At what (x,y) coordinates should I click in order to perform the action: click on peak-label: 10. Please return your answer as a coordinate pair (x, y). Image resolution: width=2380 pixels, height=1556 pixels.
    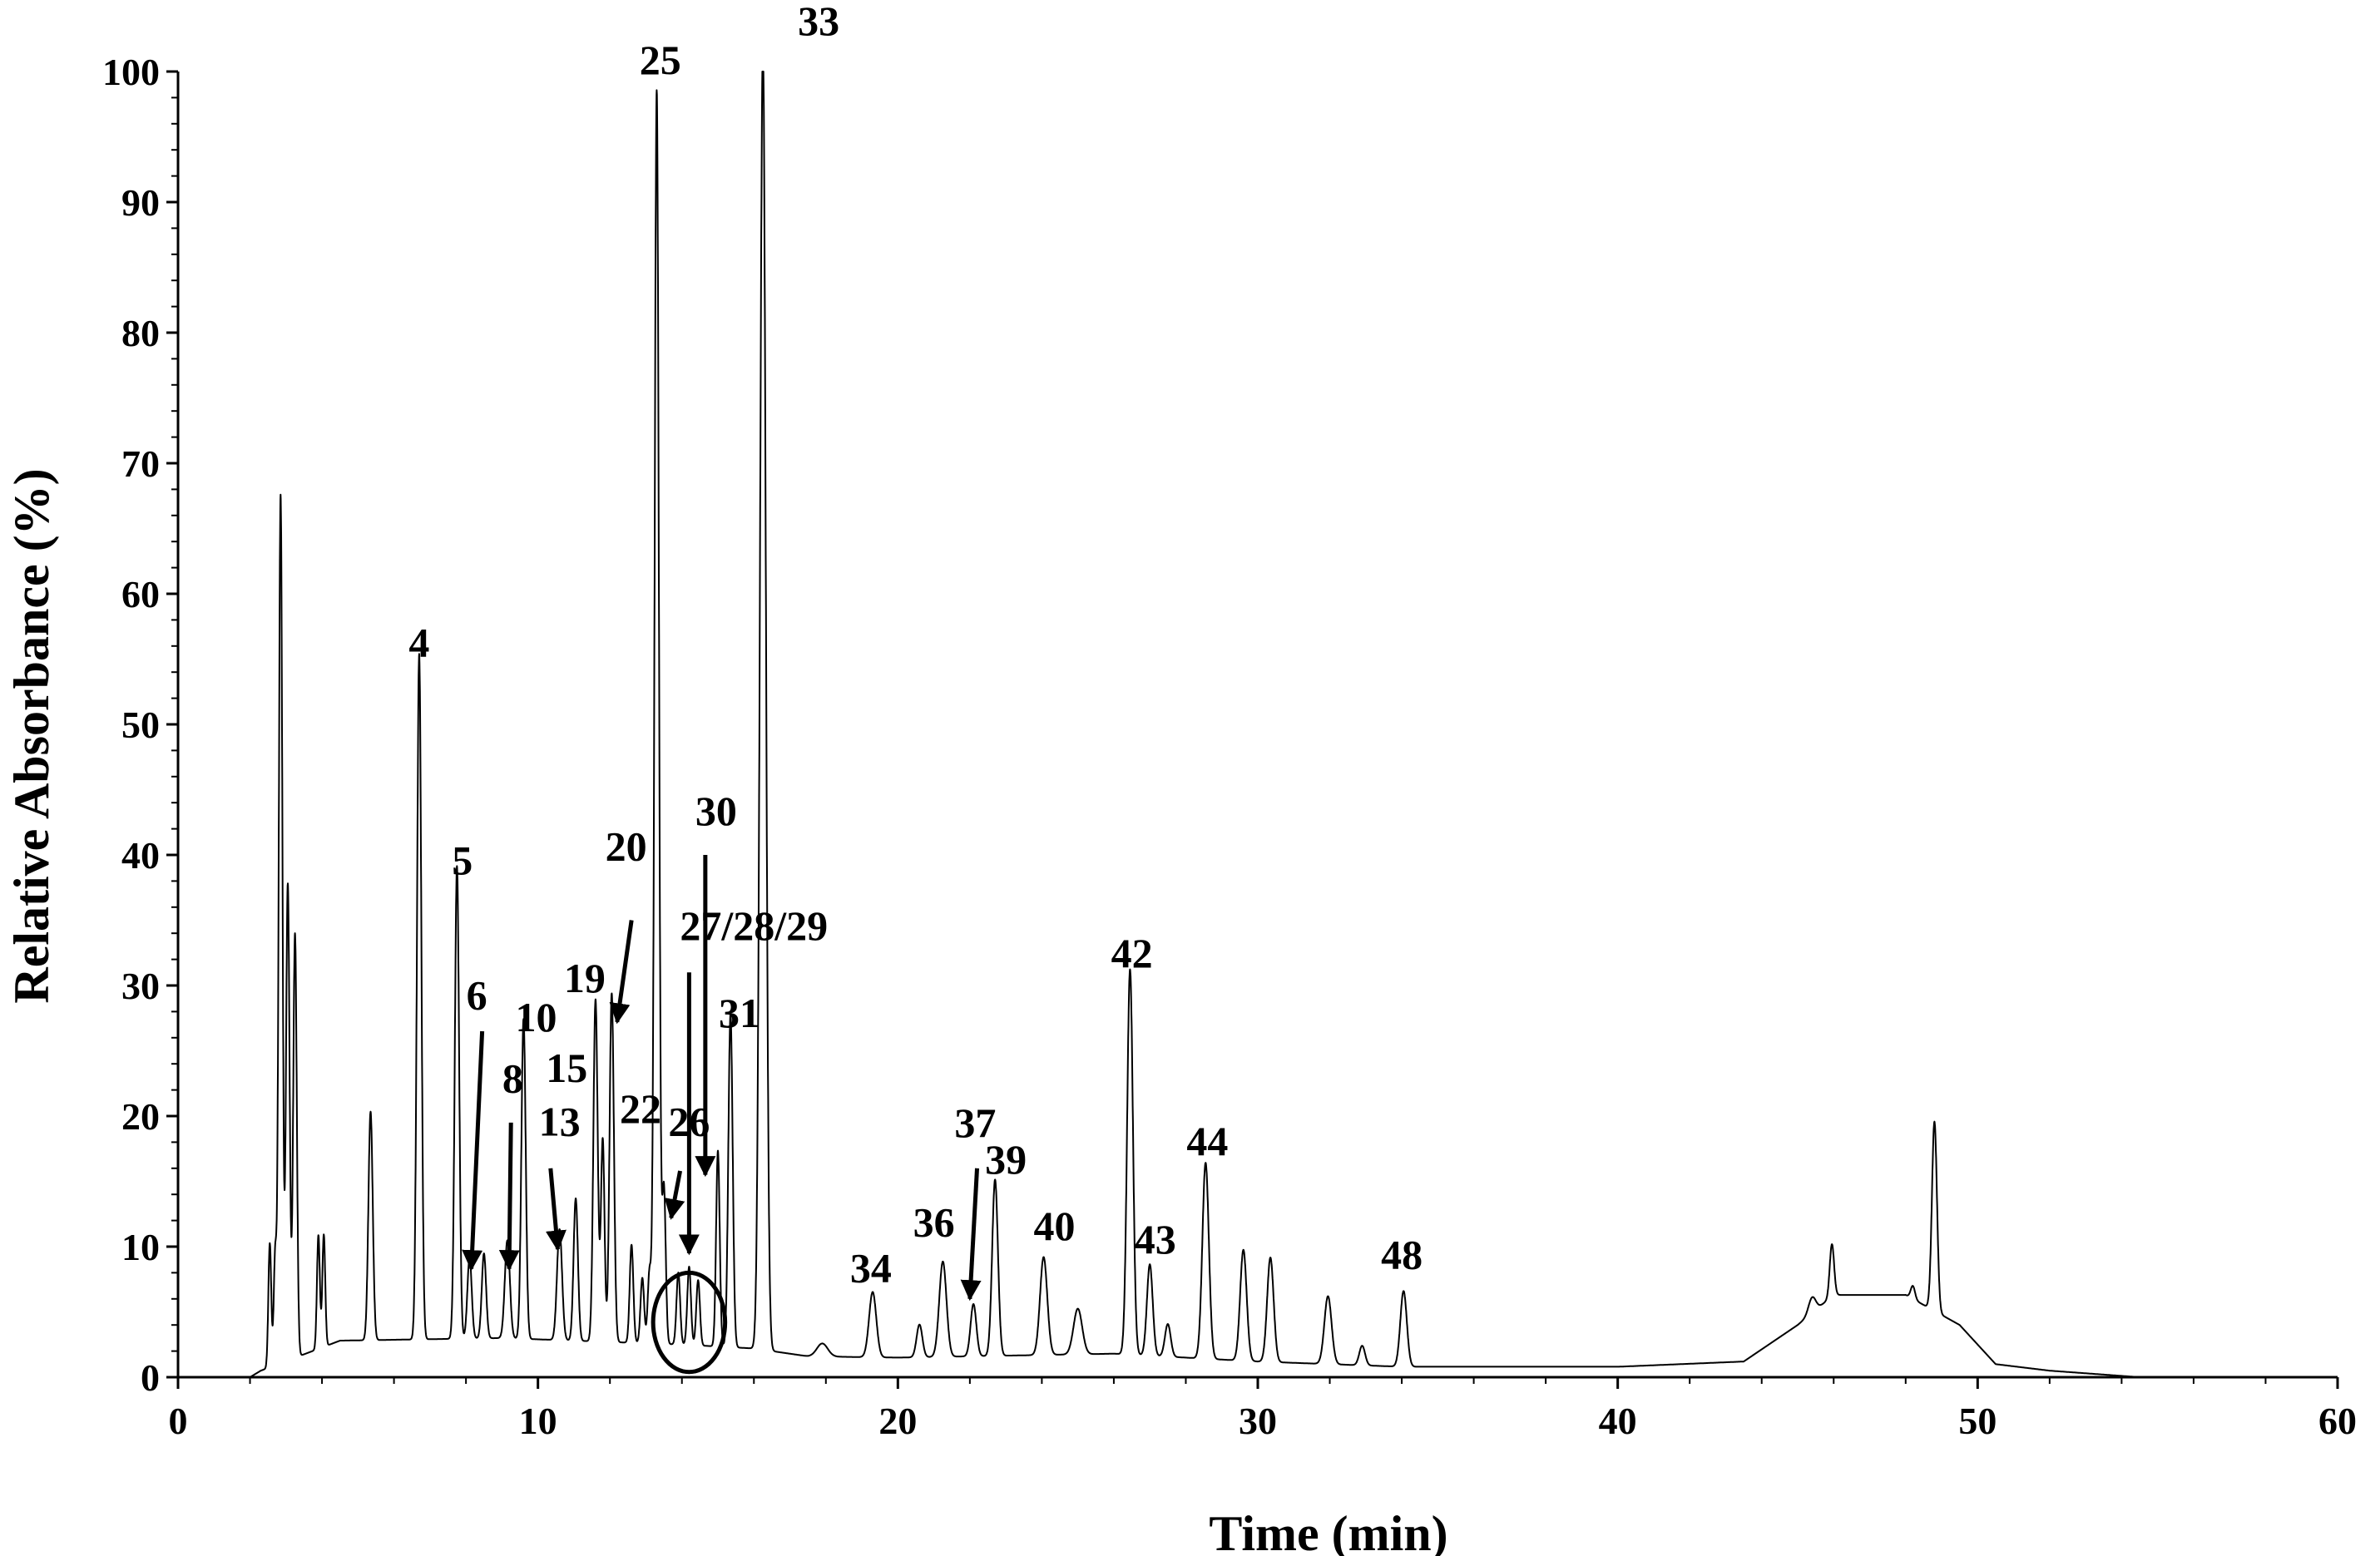
    Looking at the image, I should click on (536, 1017).